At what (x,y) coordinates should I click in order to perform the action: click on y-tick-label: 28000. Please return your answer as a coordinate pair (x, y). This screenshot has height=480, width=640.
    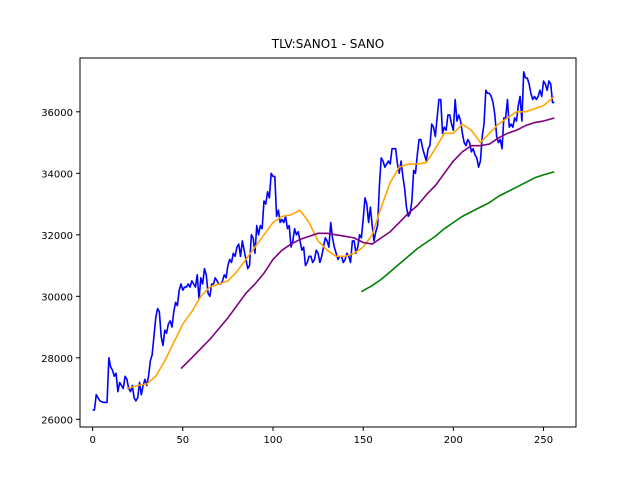
    Looking at the image, I should click on (57, 359).